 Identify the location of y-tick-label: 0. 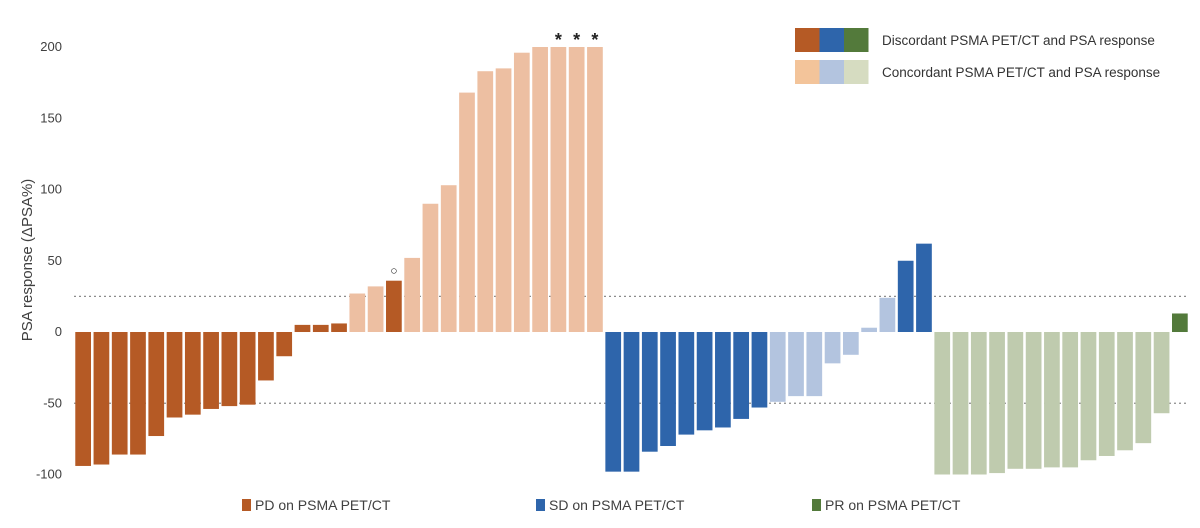
(58, 331).